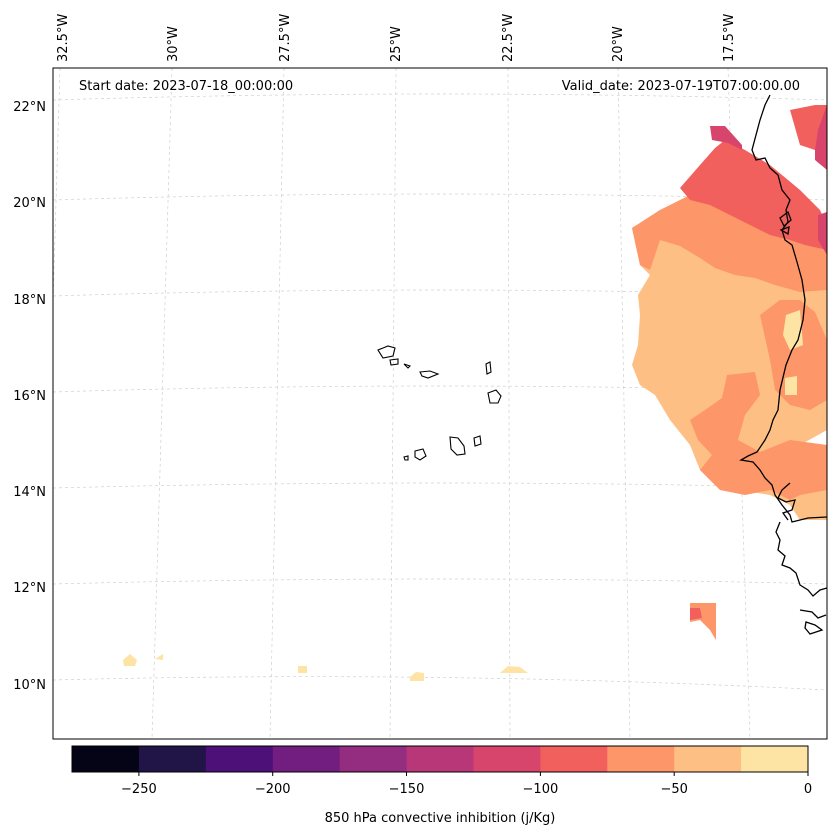  I want to click on cbar-tick-label: −250, so click(139, 789).